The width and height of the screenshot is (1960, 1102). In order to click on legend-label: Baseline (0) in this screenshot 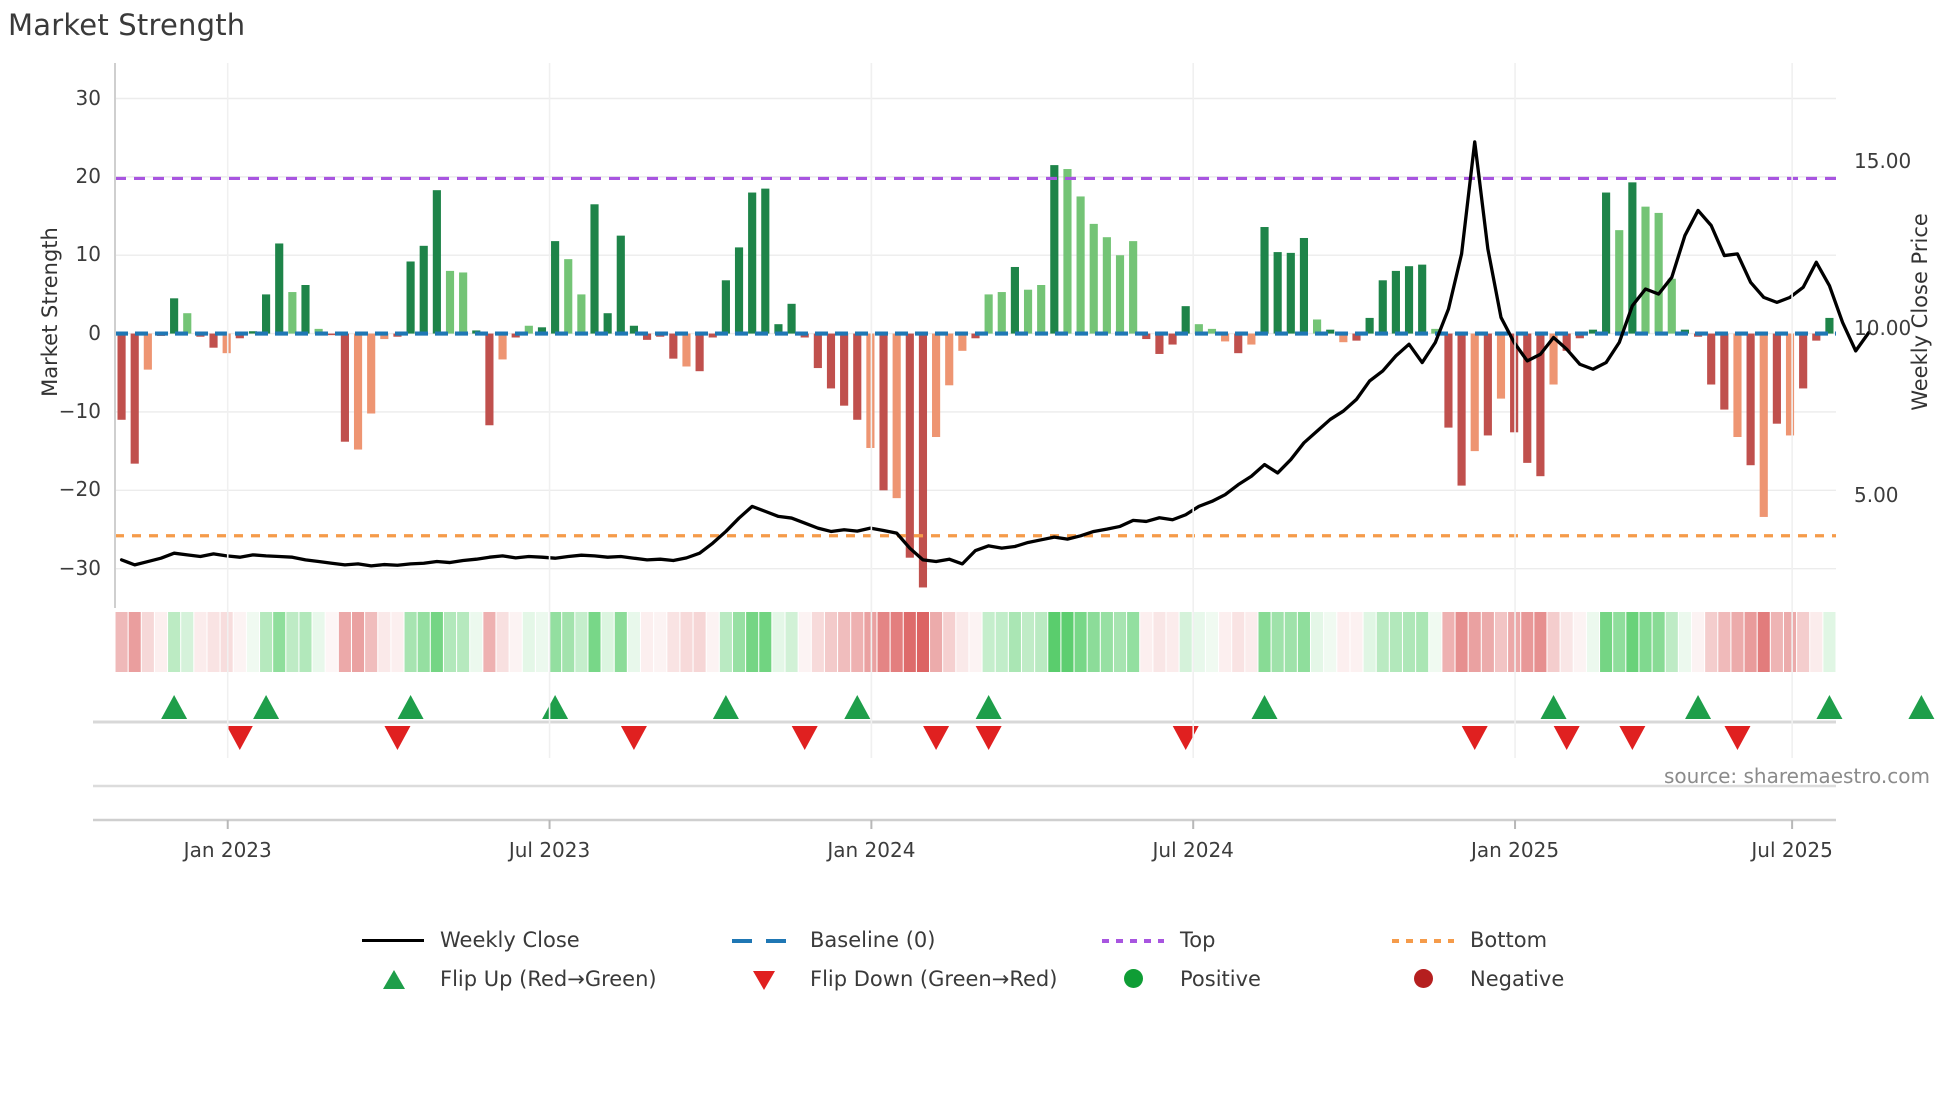, I will do `click(873, 939)`.